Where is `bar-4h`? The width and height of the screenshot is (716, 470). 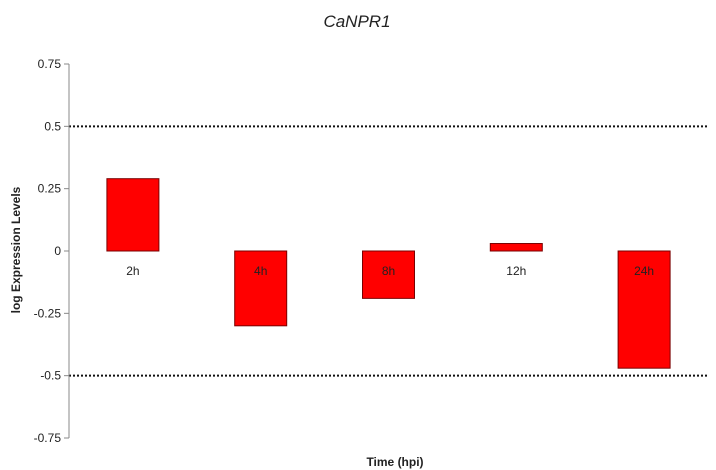 bar-4h is located at coordinates (261, 288).